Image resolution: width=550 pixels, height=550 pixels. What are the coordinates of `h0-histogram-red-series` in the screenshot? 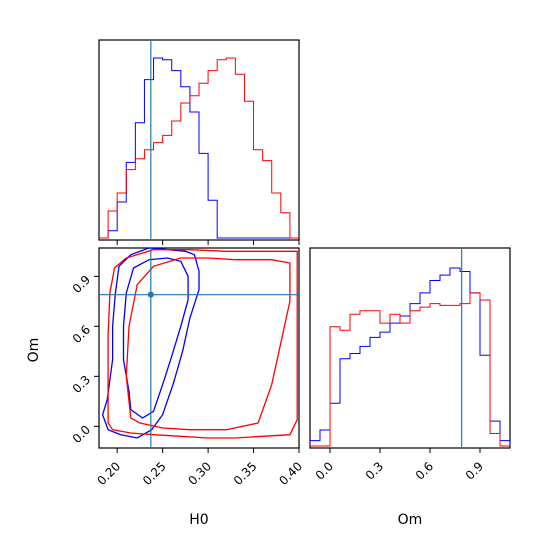 It's located at (199, 148).